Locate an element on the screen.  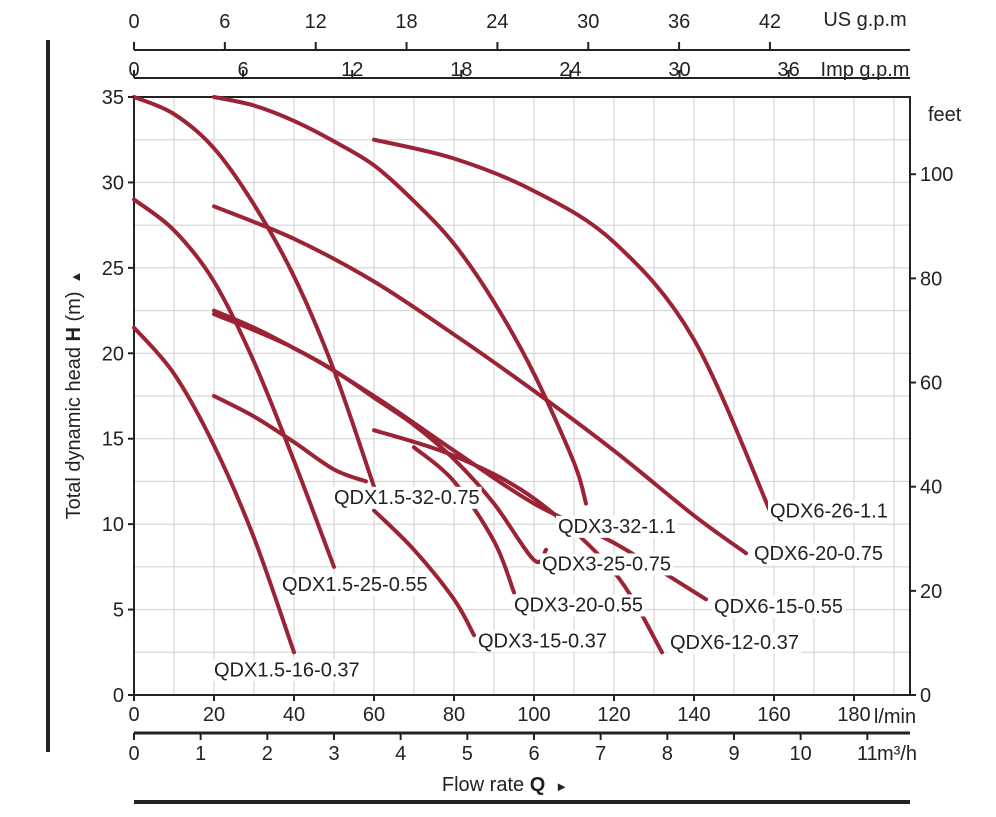
left-axis-tick-label: 15 is located at coordinates (113, 440).